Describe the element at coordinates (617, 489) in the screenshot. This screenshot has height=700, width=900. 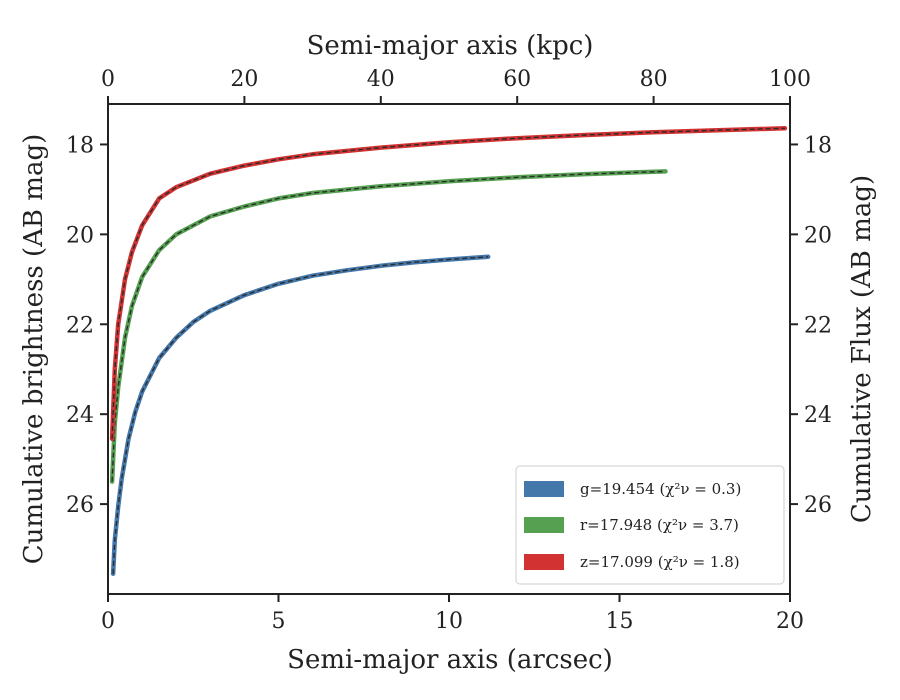
I see `legend-value-g: g=19.454` at that location.